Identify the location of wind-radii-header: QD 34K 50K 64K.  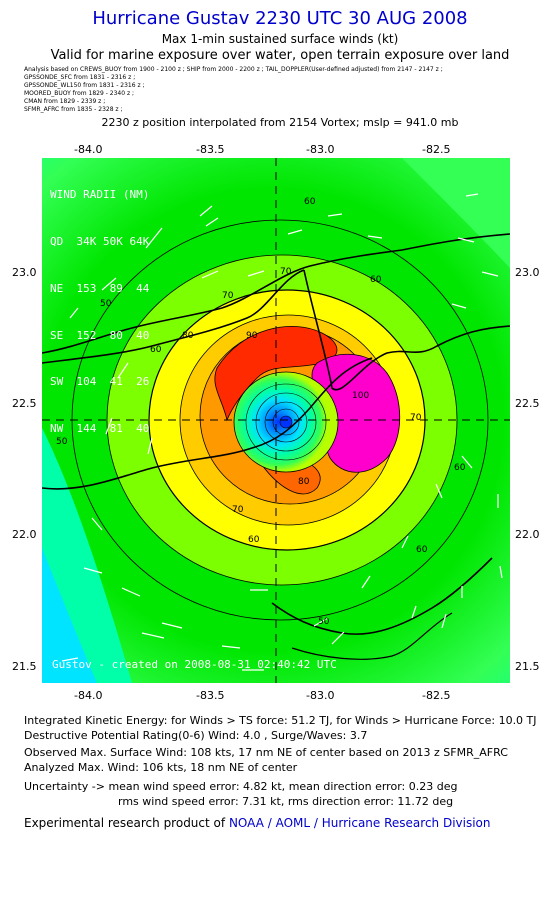
(100, 241).